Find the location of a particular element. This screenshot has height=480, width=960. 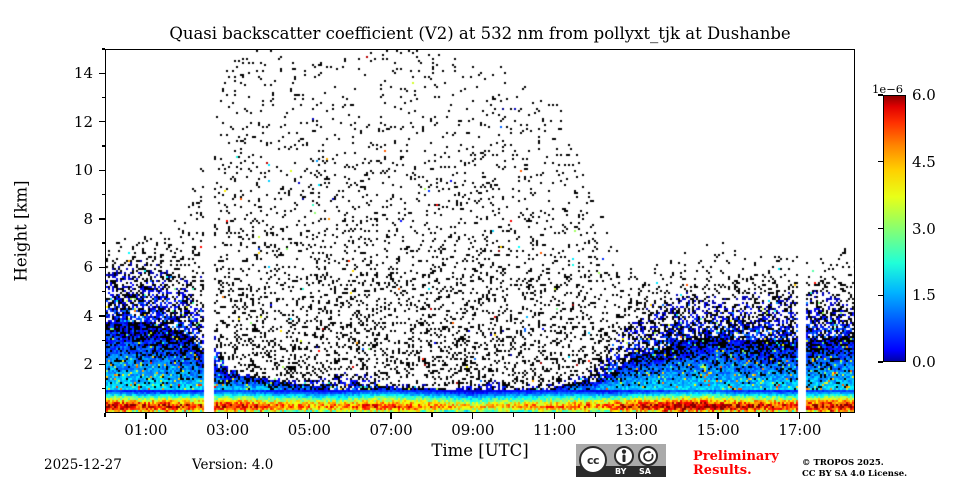

y-tick-label: 4 is located at coordinates (88, 315).